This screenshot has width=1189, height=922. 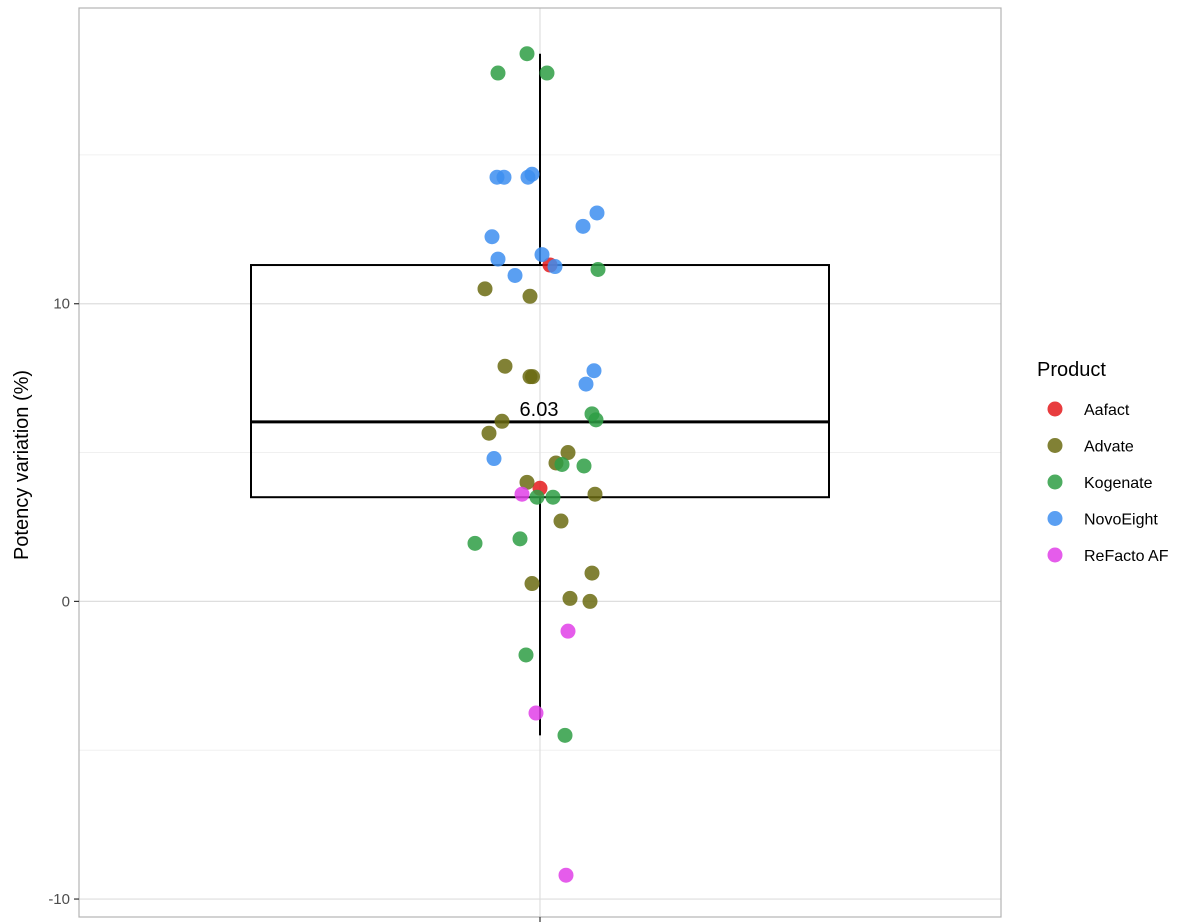 I want to click on median-value-label: 6.03, so click(x=539, y=410).